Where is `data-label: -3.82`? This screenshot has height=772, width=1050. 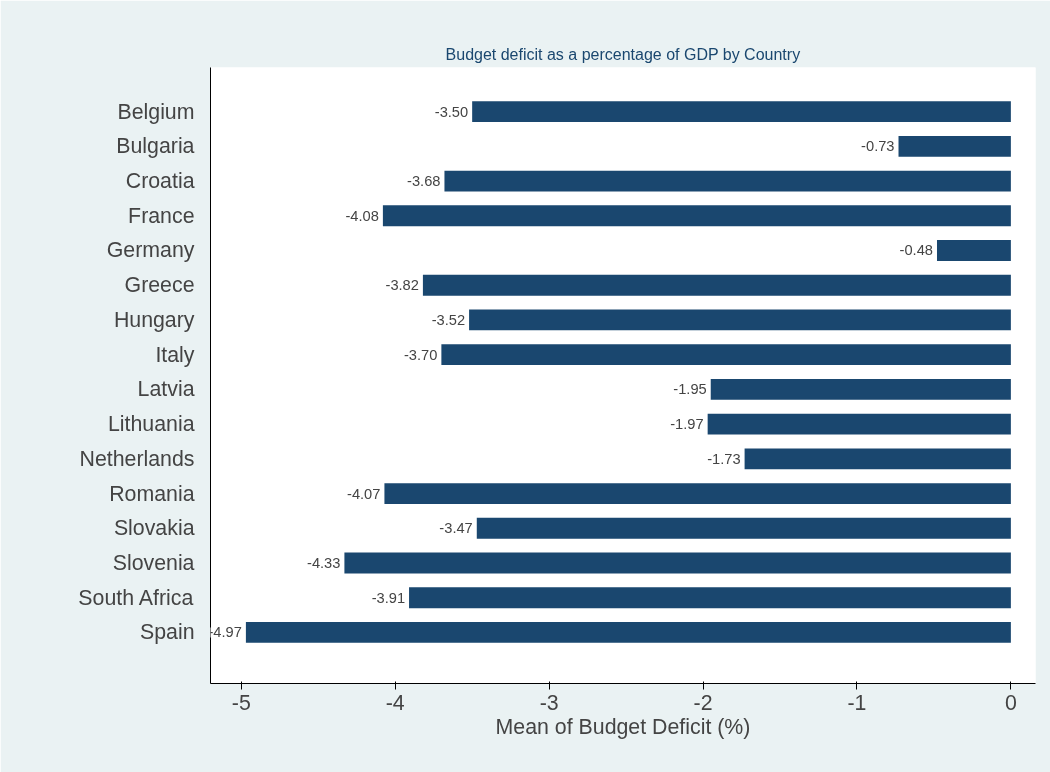
data-label: -3.82 is located at coordinates (402, 285).